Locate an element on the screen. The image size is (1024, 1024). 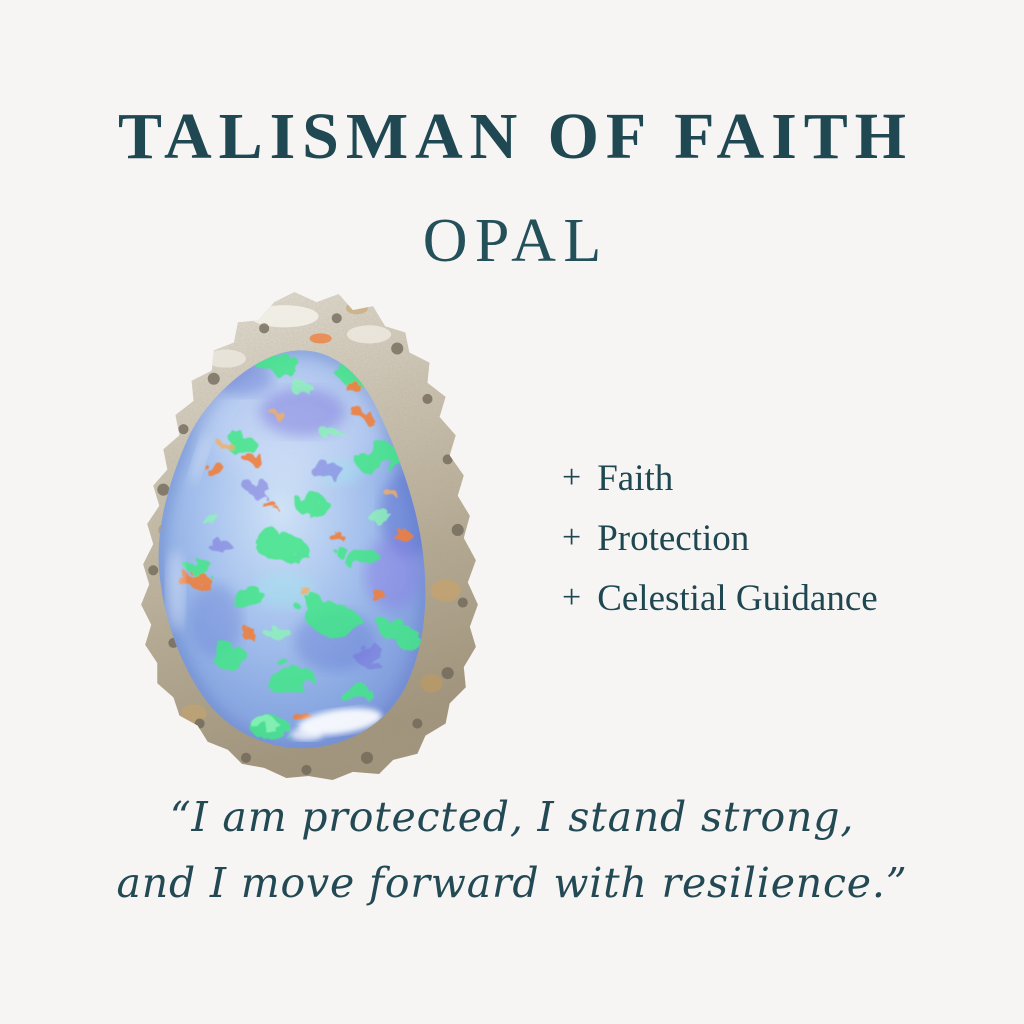
affirmation-line-1: “I am protected, I stand strong, is located at coordinates (512, 817).